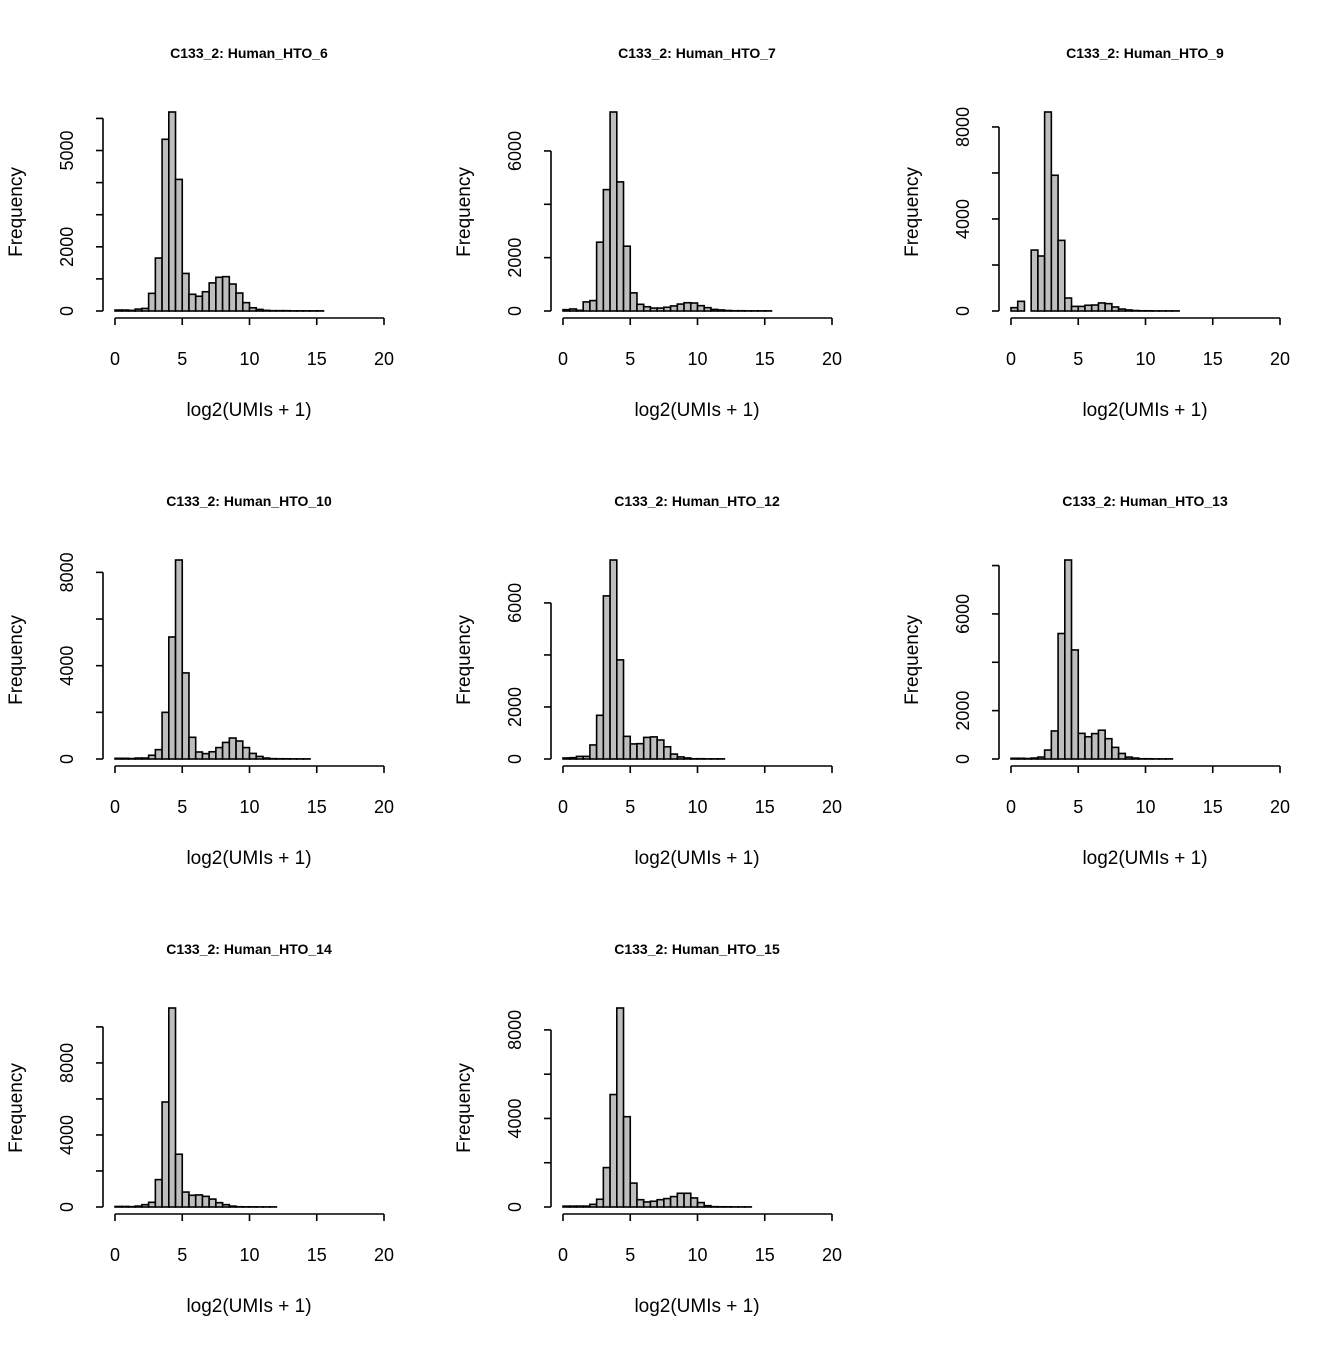 The image size is (1344, 1349). What do you see at coordinates (16, 212) in the screenshot?
I see `y-axis-label: Frequency` at bounding box center [16, 212].